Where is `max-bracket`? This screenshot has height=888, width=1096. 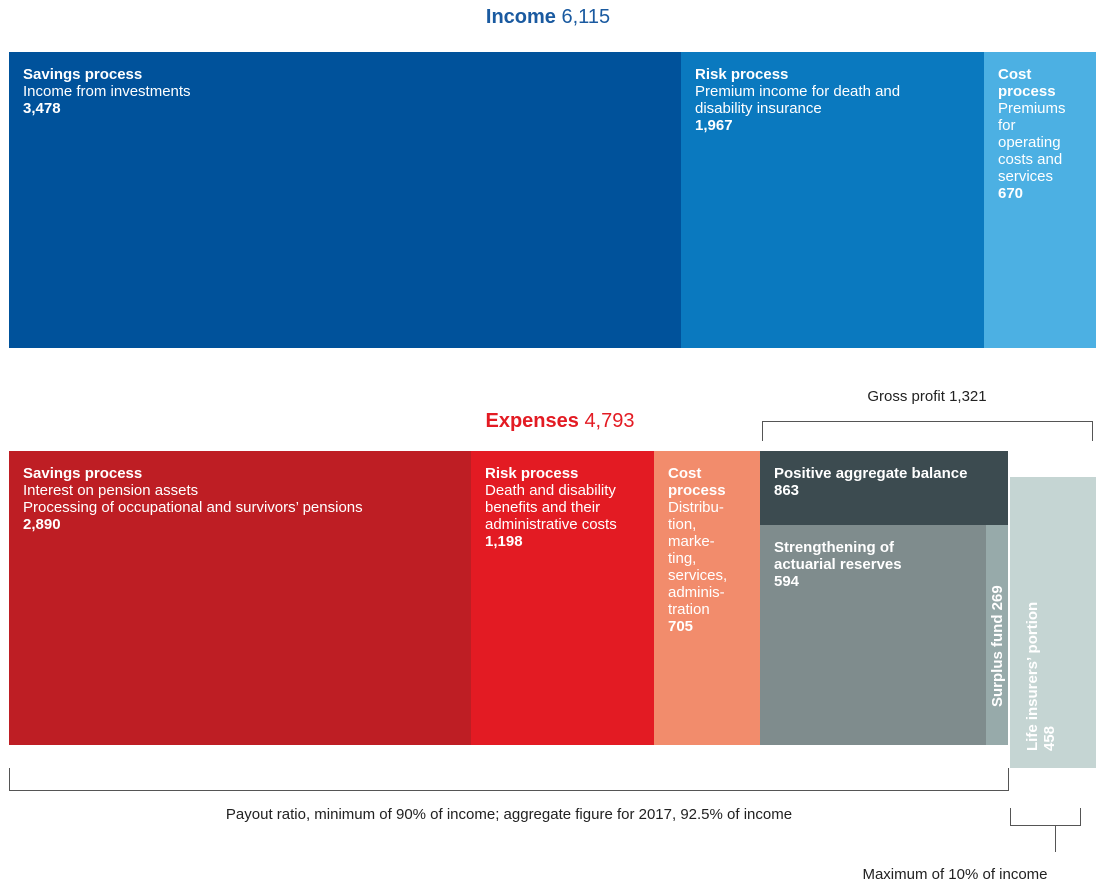
max-bracket is located at coordinates (1045, 830).